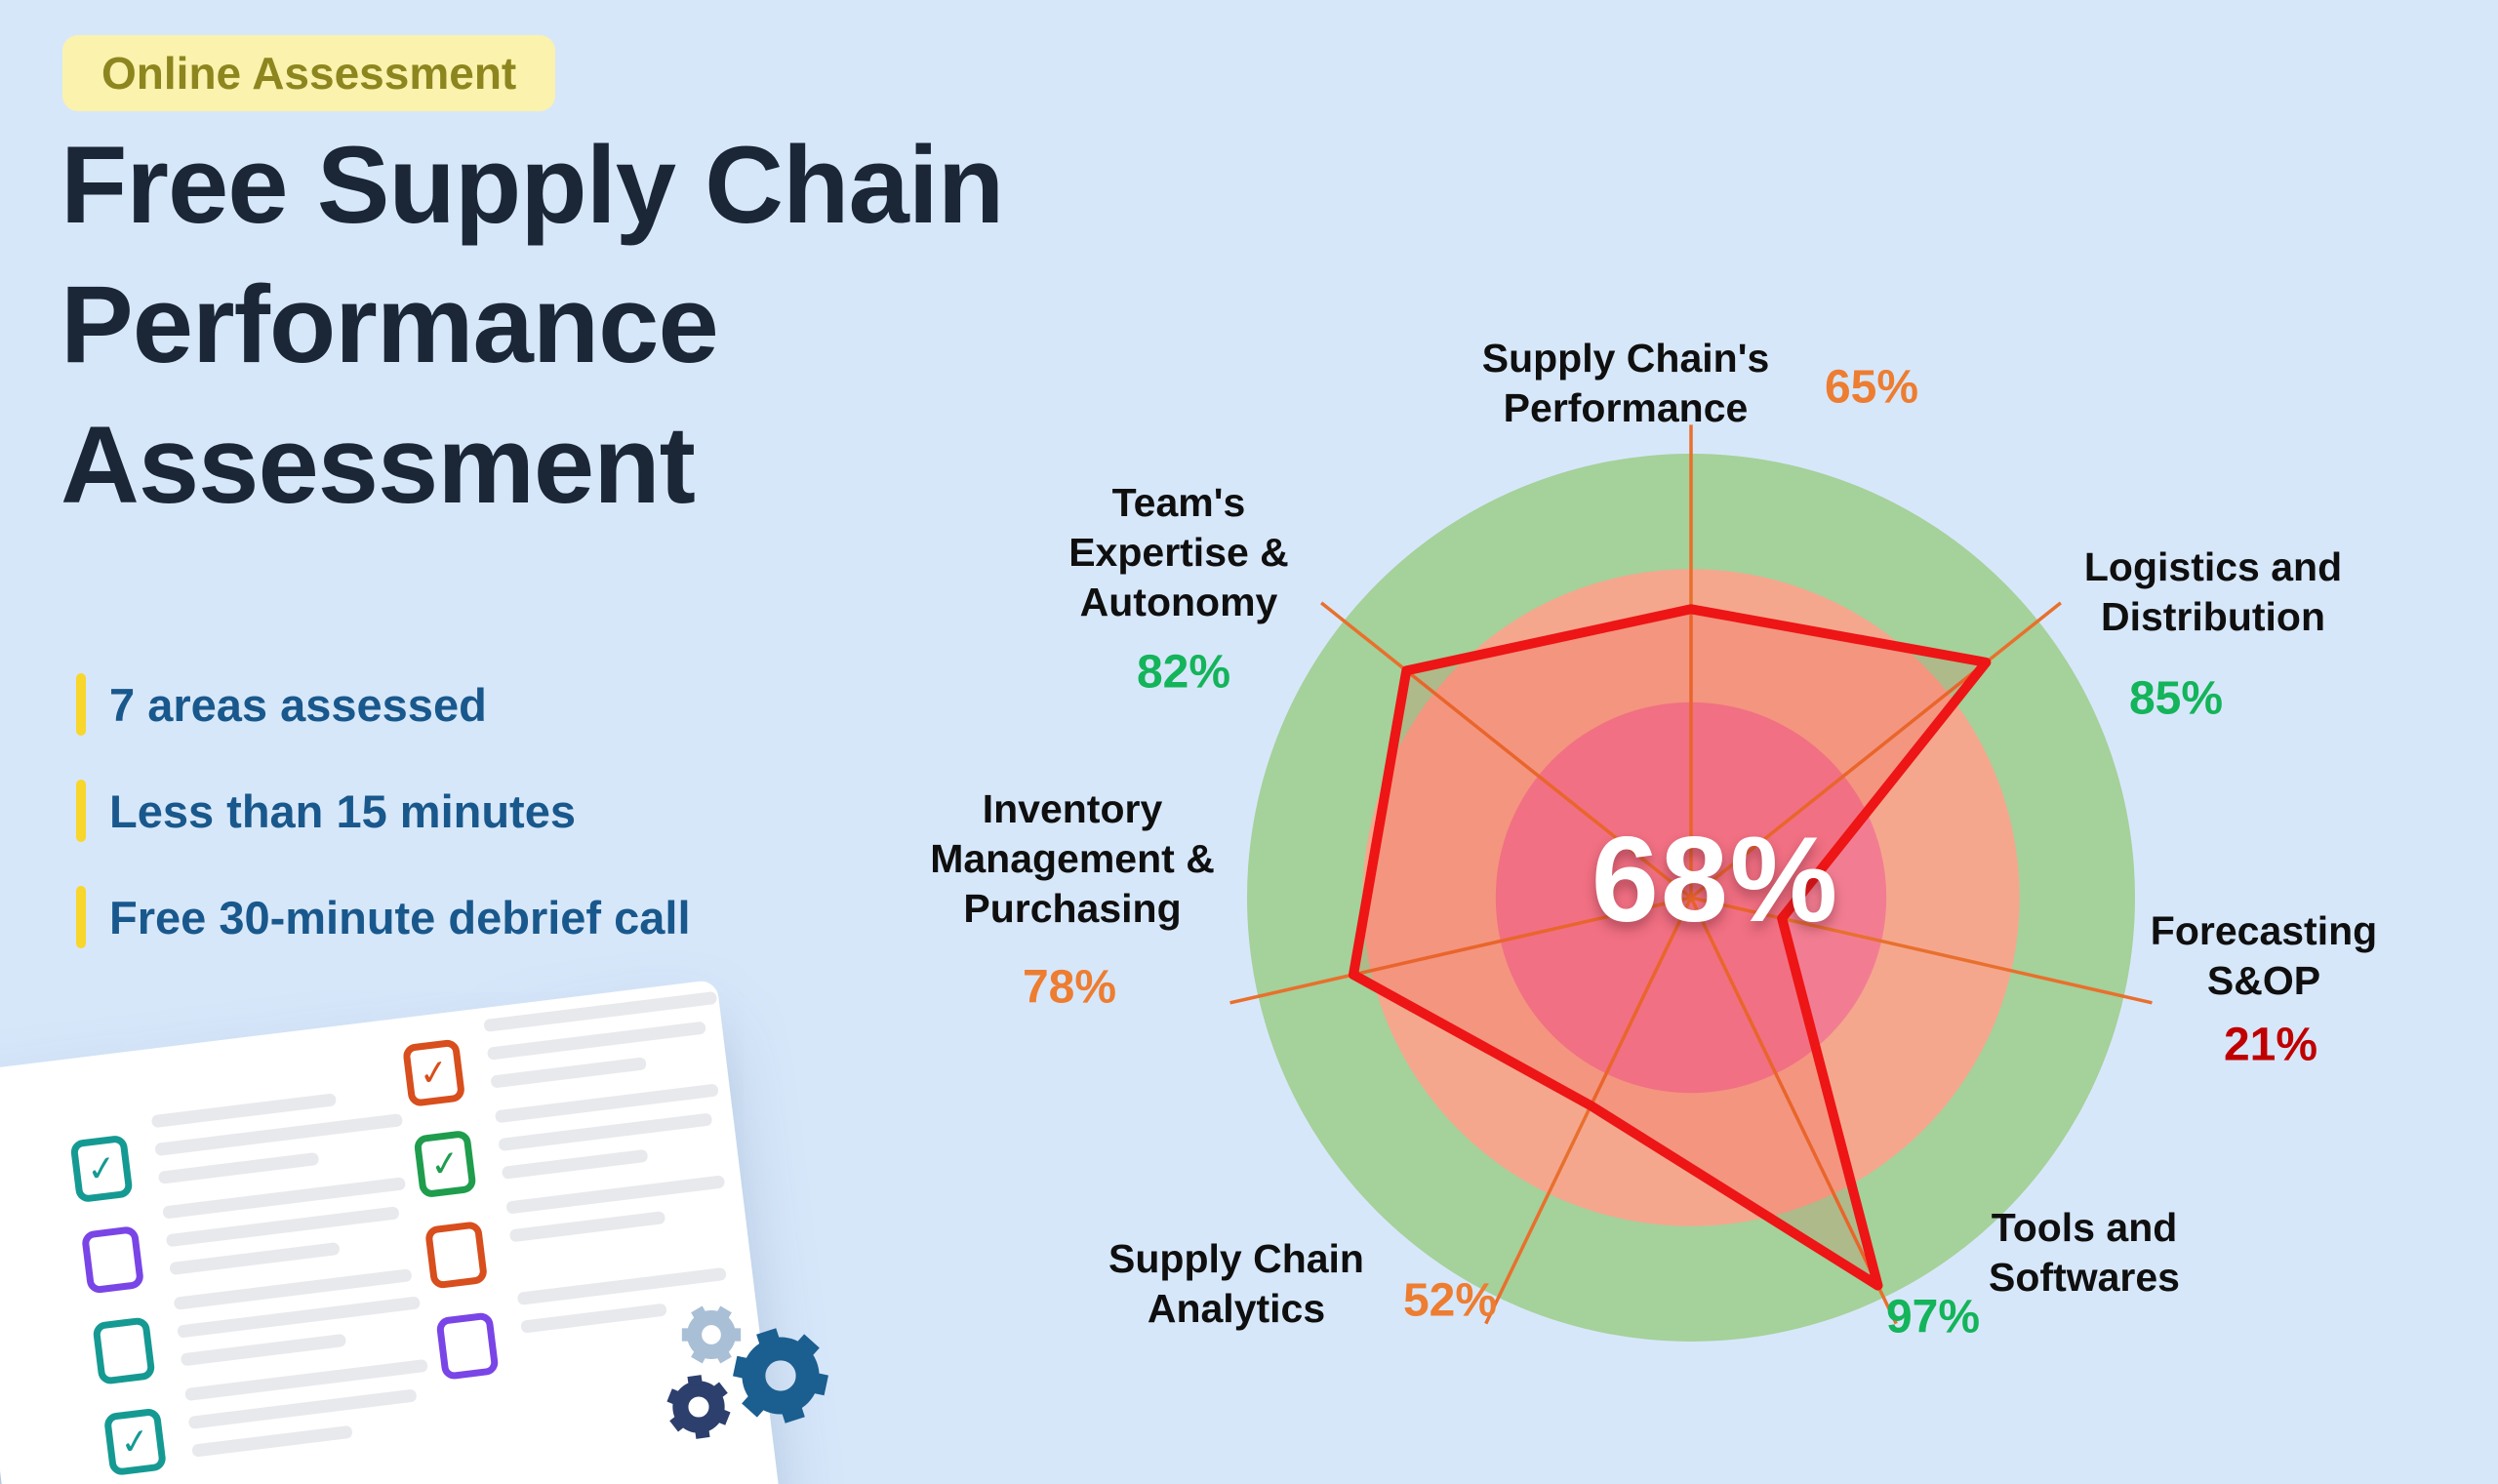  I want to click on checklist-column-left: ✓ ✓, so click(256, 1288).